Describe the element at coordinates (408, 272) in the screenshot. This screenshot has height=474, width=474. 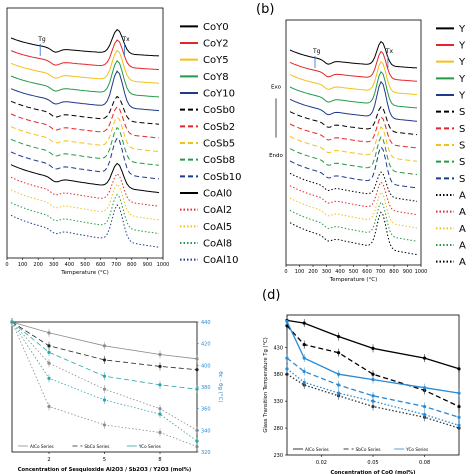
I see `x-tick-label: 900` at that location.